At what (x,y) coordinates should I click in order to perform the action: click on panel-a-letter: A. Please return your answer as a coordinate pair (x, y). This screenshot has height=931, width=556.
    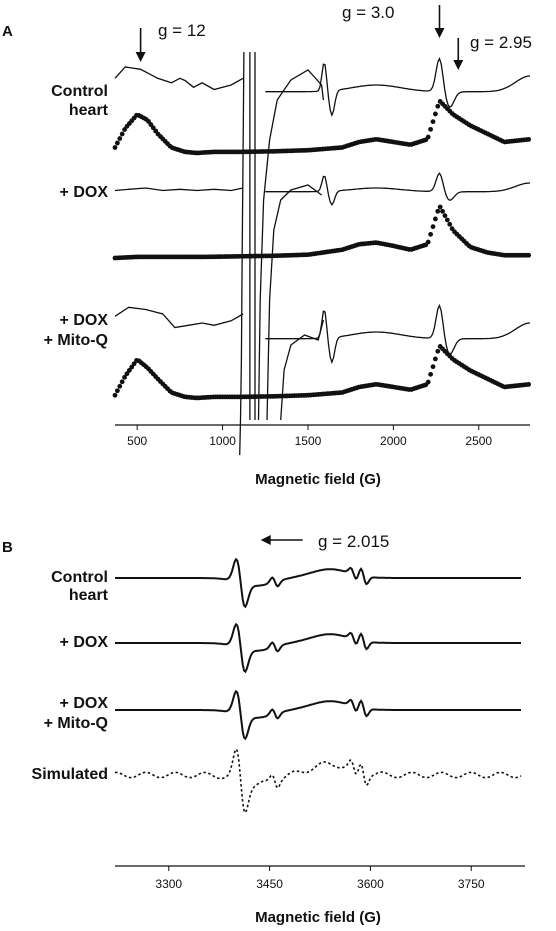
    Looking at the image, I should click on (7, 31).